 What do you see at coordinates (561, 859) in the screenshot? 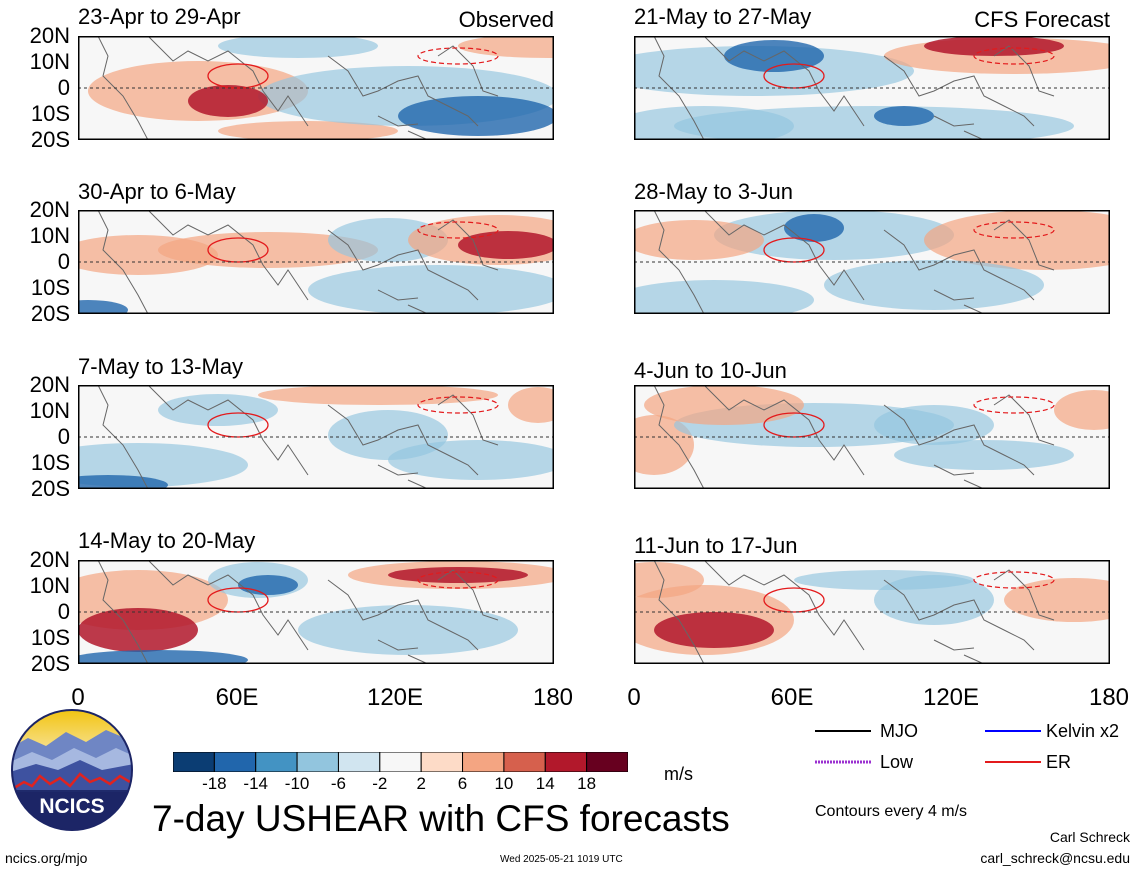
I see `timestamp: Wed 2025-05-21 1019 UTC` at bounding box center [561, 859].